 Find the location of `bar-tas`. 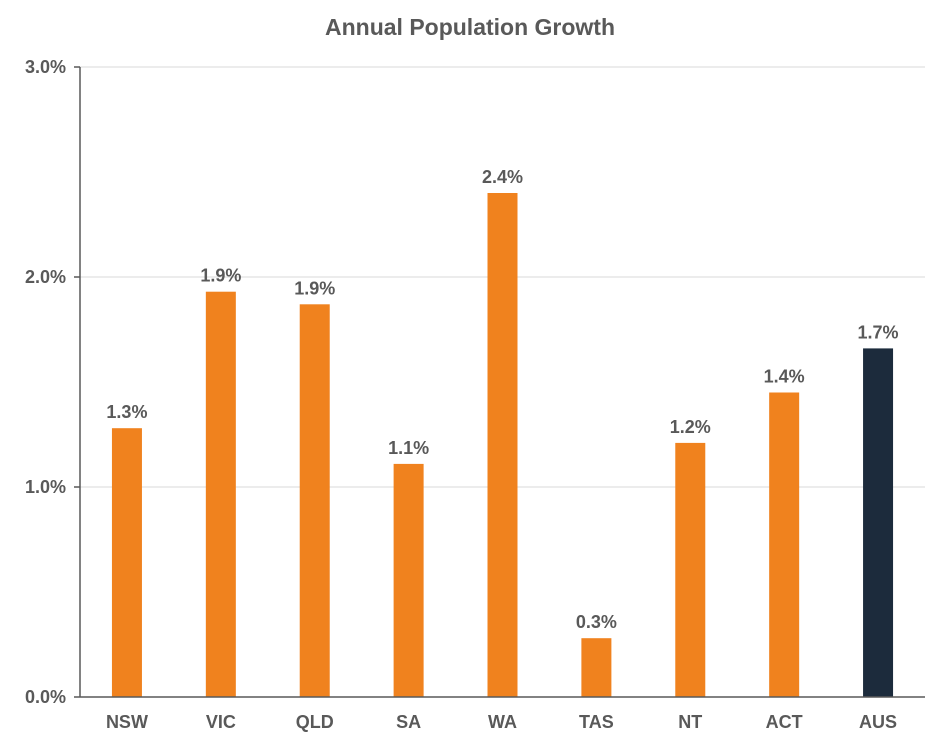

bar-tas is located at coordinates (596, 667).